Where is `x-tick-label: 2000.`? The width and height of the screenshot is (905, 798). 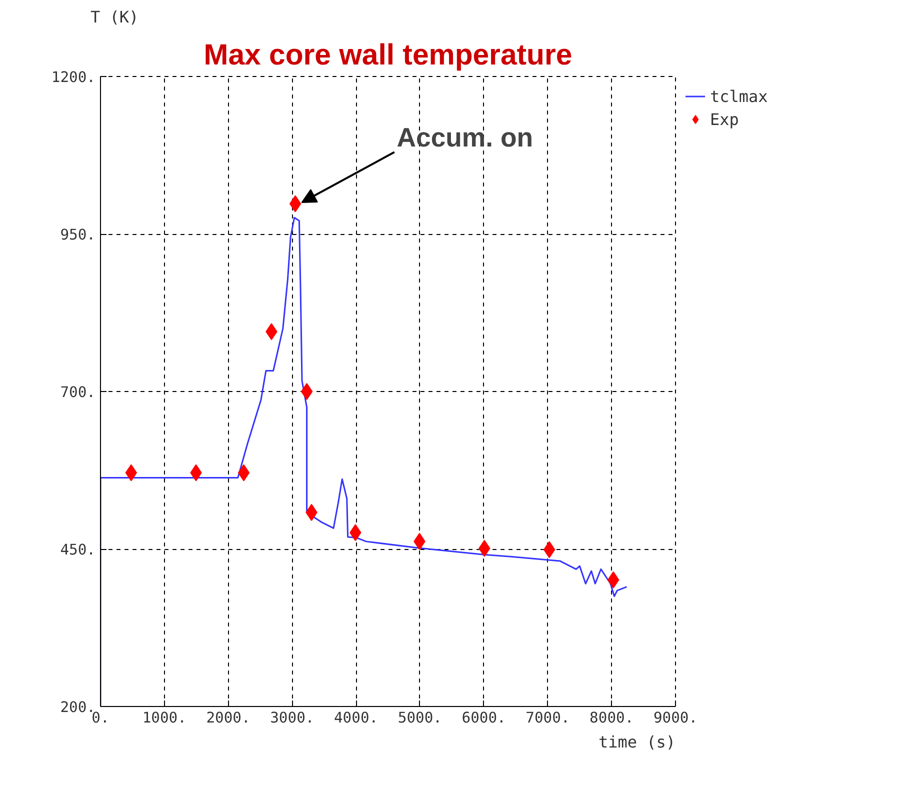
x-tick-label: 2000. is located at coordinates (228, 718).